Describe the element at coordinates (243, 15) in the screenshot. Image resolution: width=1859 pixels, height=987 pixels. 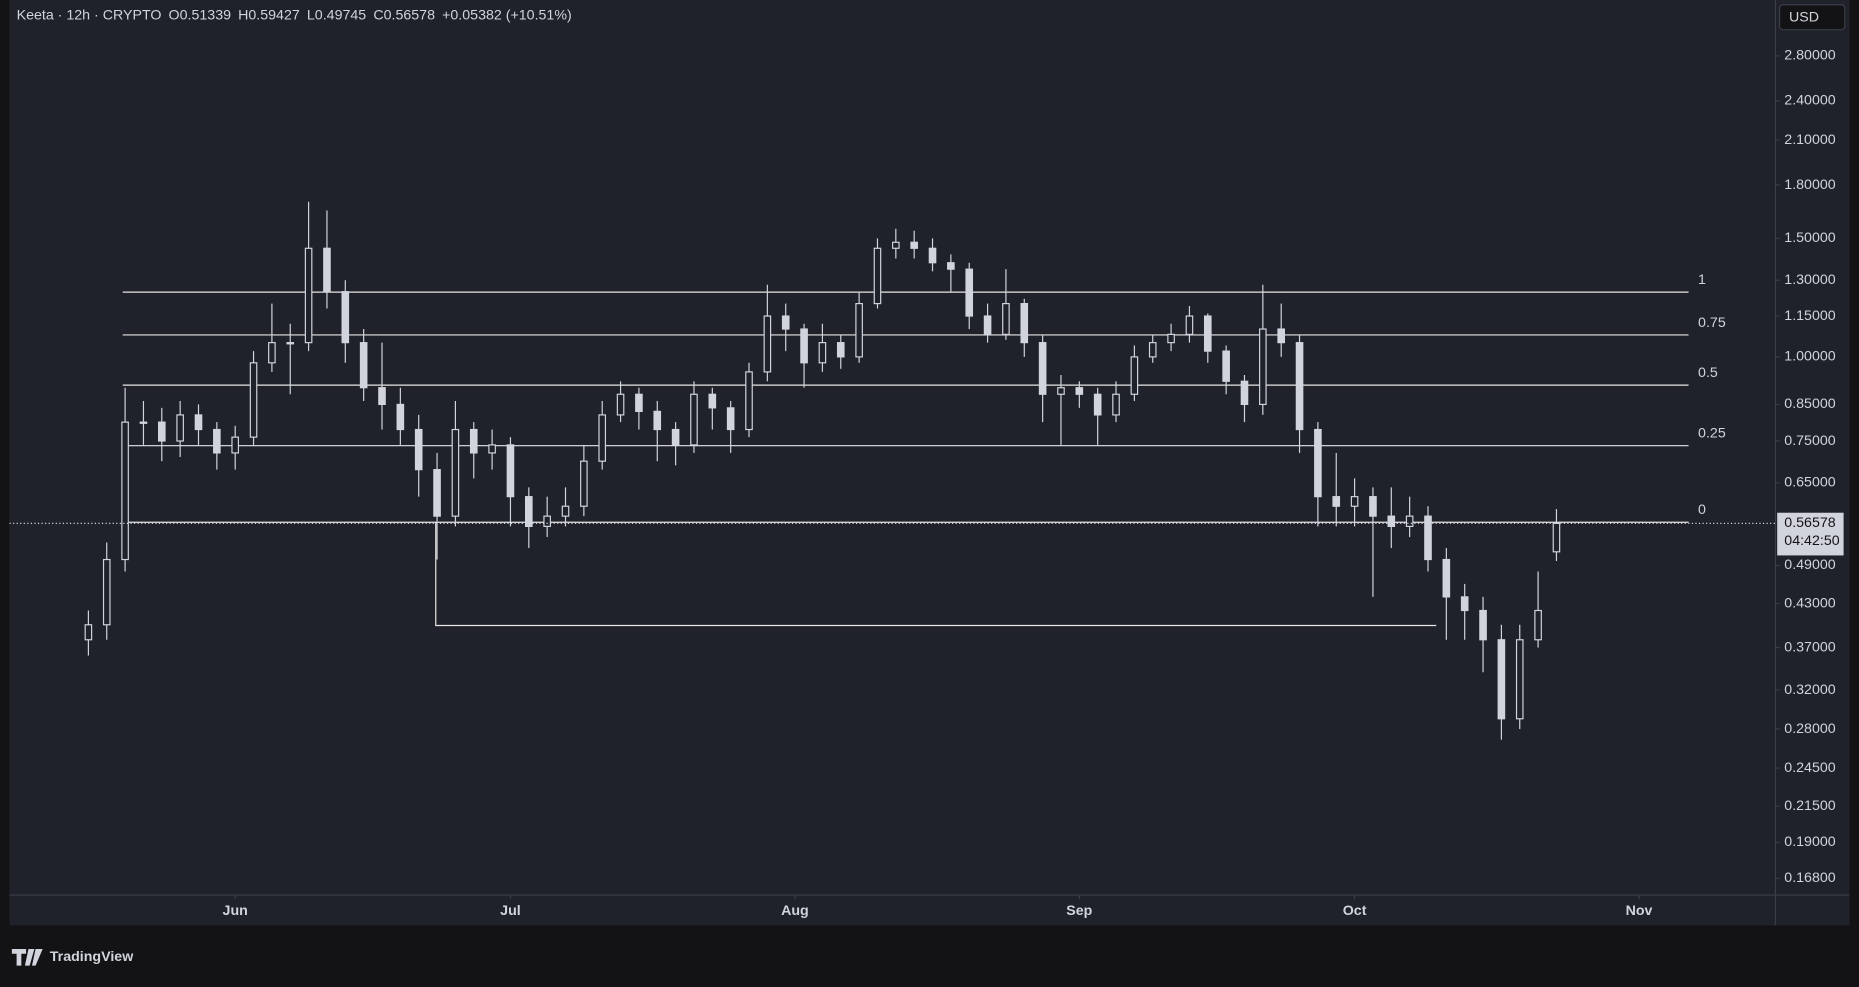
I see `ohlc-label: H` at that location.